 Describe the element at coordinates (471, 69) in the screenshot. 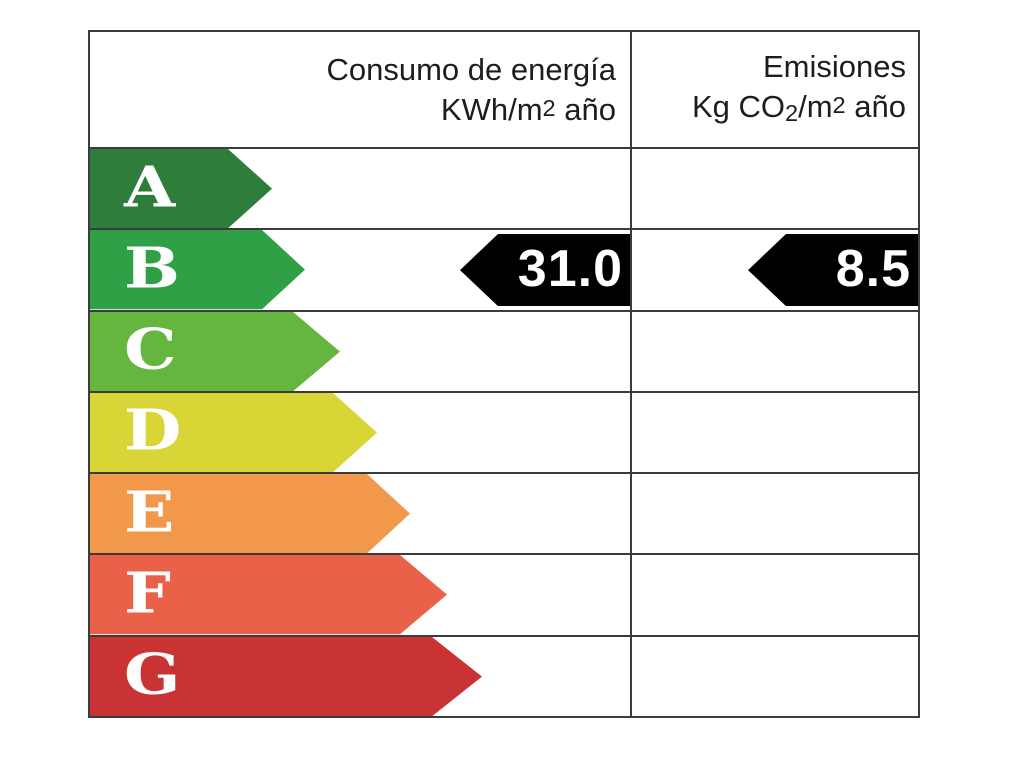

I see `consumption-header-line1: Consumo de energía` at that location.